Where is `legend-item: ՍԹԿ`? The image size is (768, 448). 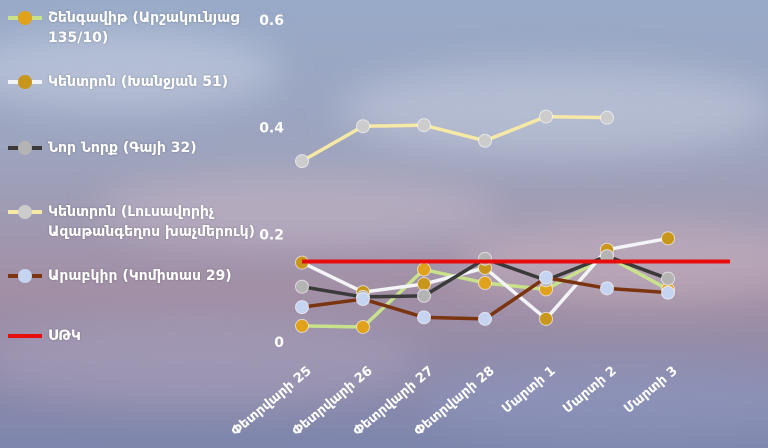 legend-item: ՍԹԿ is located at coordinates (44, 336).